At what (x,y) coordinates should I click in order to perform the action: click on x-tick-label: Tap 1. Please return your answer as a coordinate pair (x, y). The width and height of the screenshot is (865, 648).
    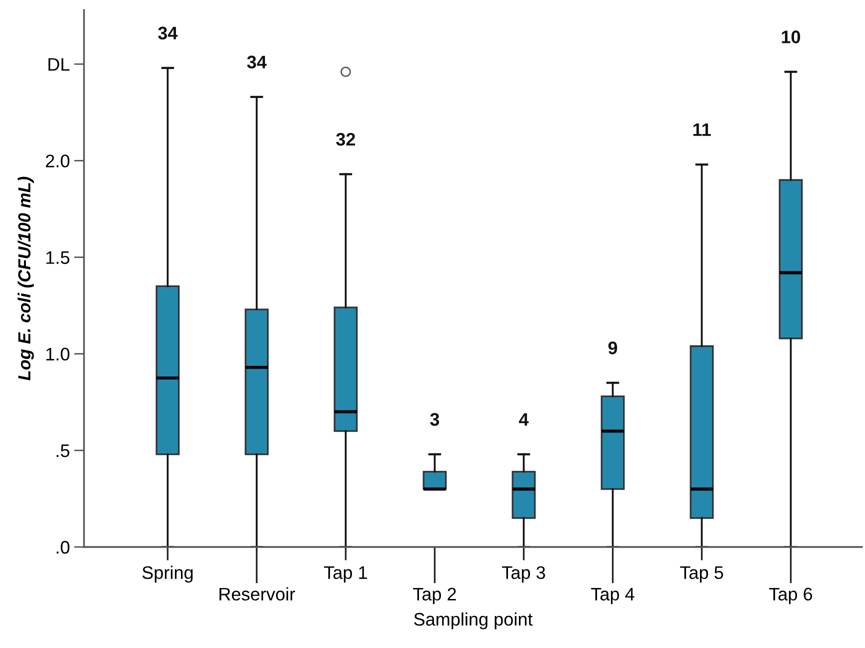
    Looking at the image, I should click on (345, 574).